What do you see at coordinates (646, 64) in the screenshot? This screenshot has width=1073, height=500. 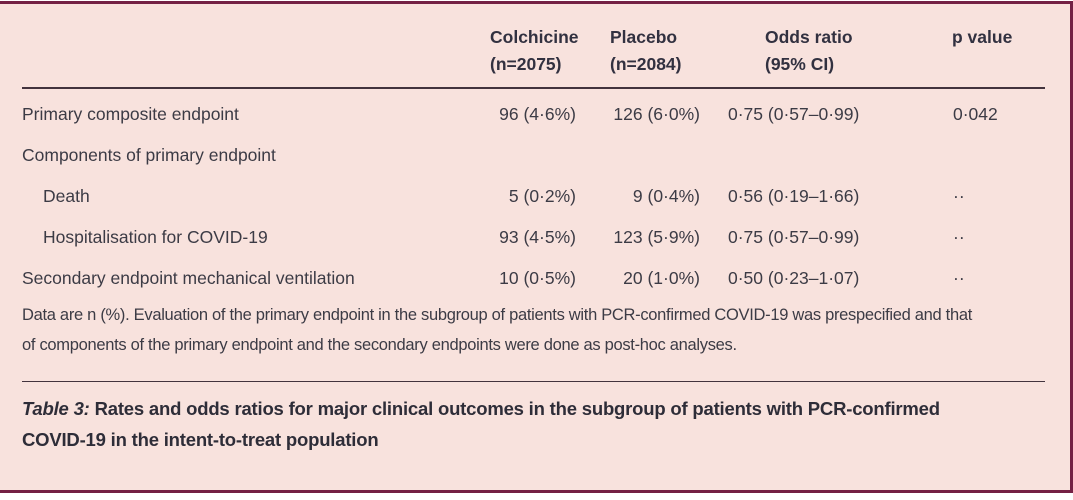 I see `placebo-header-line2: (n=2084)` at bounding box center [646, 64].